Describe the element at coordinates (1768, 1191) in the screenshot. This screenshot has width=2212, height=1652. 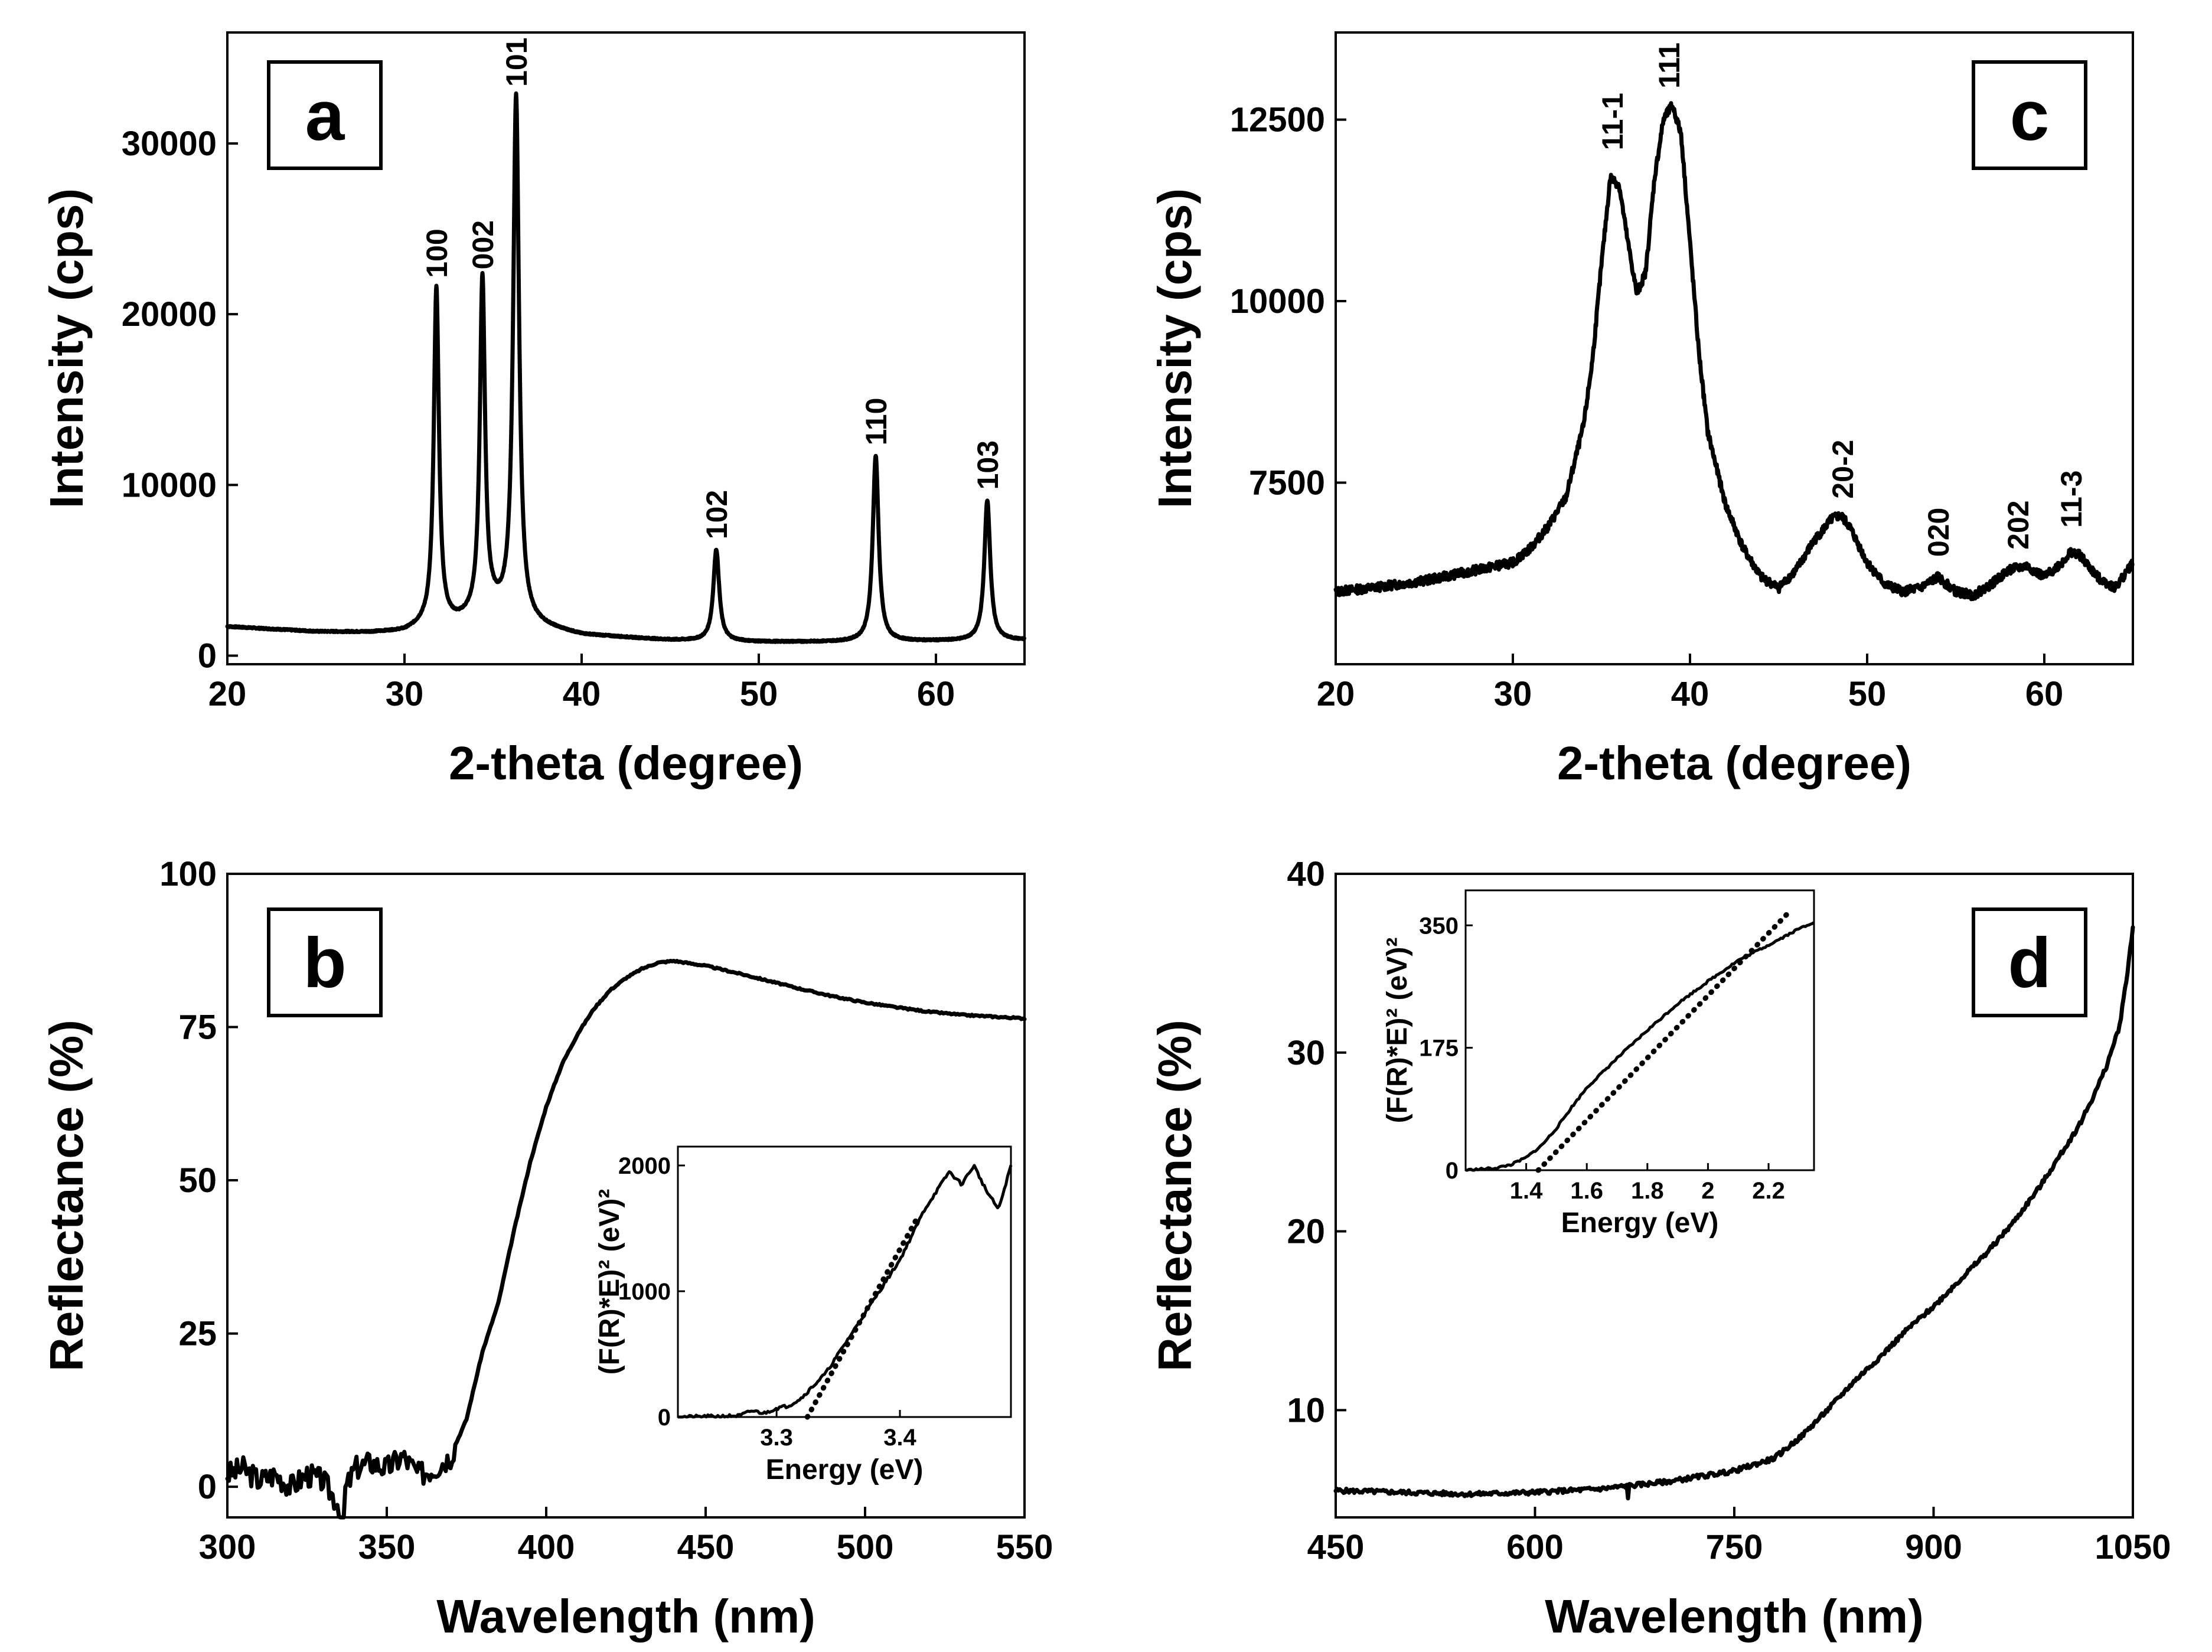
I see `inset-x-tick-label: 2.2` at that location.